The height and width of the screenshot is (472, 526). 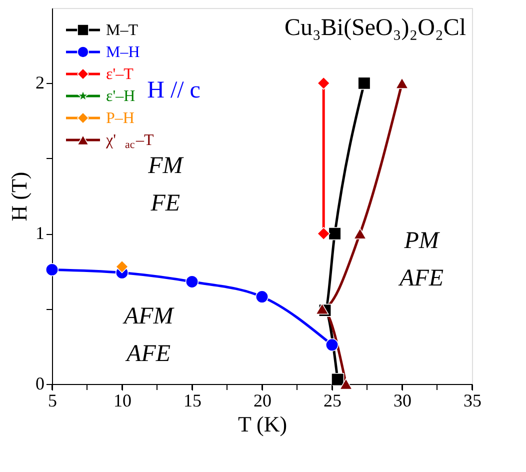 I want to click on x-tick-label: 10, so click(x=123, y=400).